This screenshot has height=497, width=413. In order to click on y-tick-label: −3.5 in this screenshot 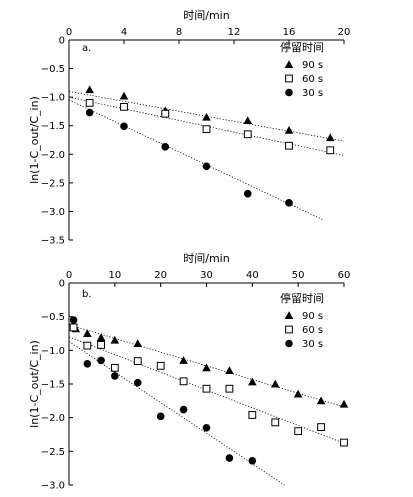, I will do `click(53, 241)`.